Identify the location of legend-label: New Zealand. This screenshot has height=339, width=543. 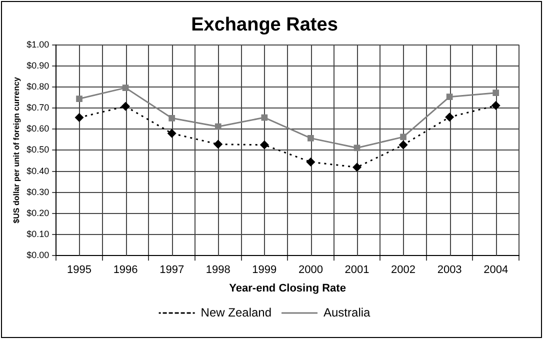
(236, 312).